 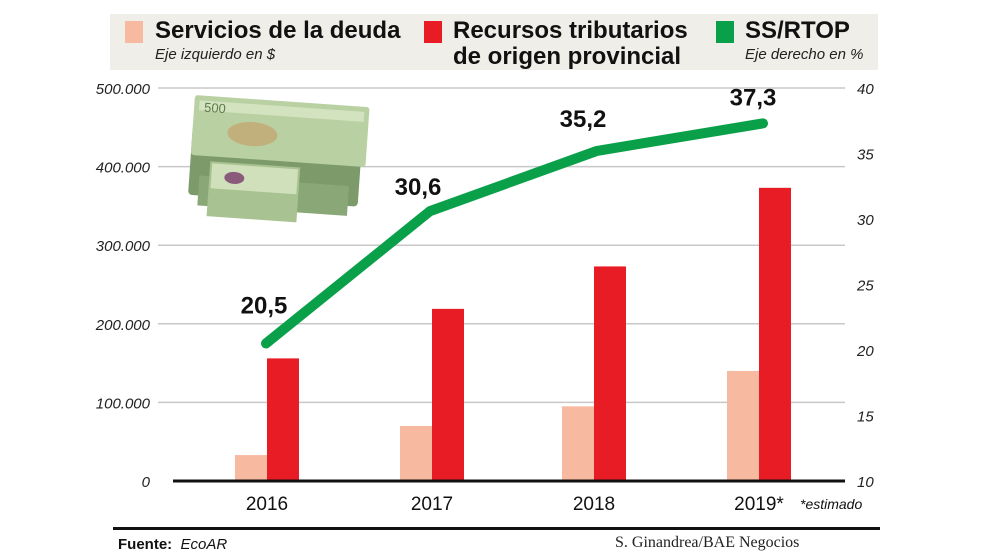 I want to click on legend-sub-servicios: Eje izquierdo en $, so click(x=215, y=54).